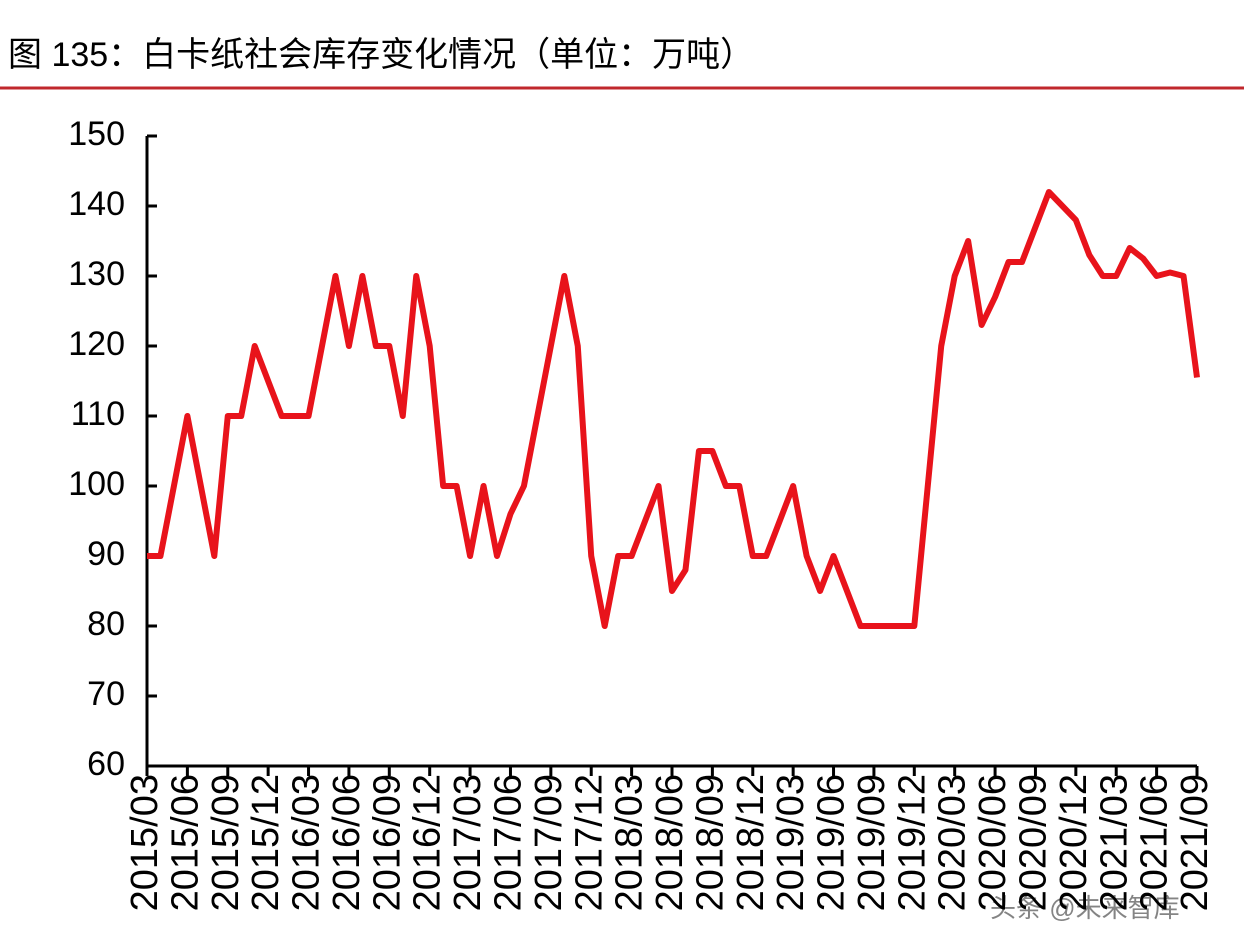 The height and width of the screenshot is (948, 1244). I want to click on y-tick-label: 100, so click(96, 484).